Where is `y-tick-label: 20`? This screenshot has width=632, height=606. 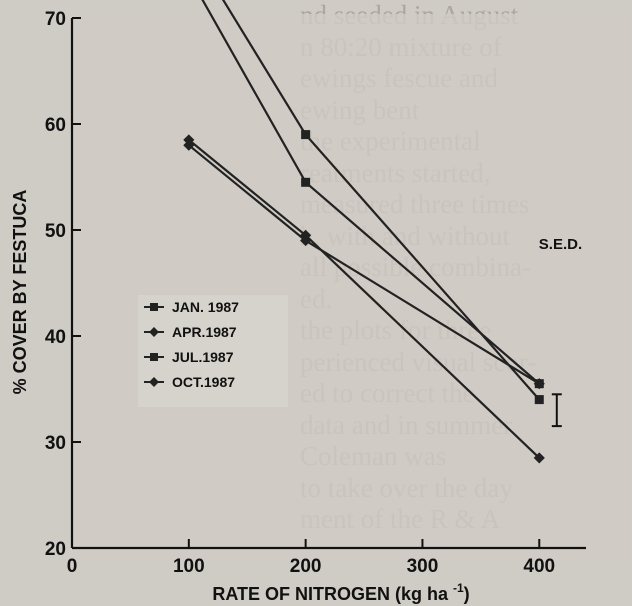
y-tick-label: 20 is located at coordinates (55, 549).